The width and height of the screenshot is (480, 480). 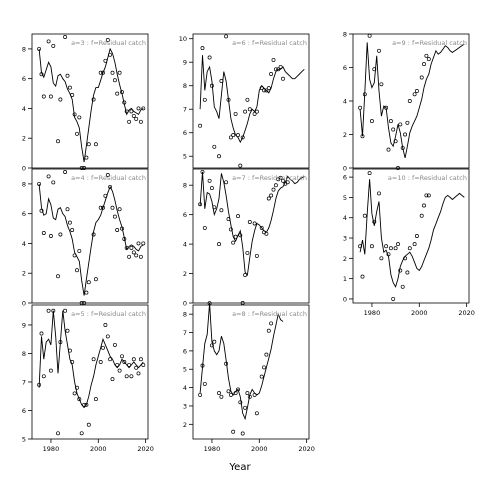 What do you see at coordinates (345, 279) in the screenshot?
I see `y-tick-label: 1` at bounding box center [345, 279].